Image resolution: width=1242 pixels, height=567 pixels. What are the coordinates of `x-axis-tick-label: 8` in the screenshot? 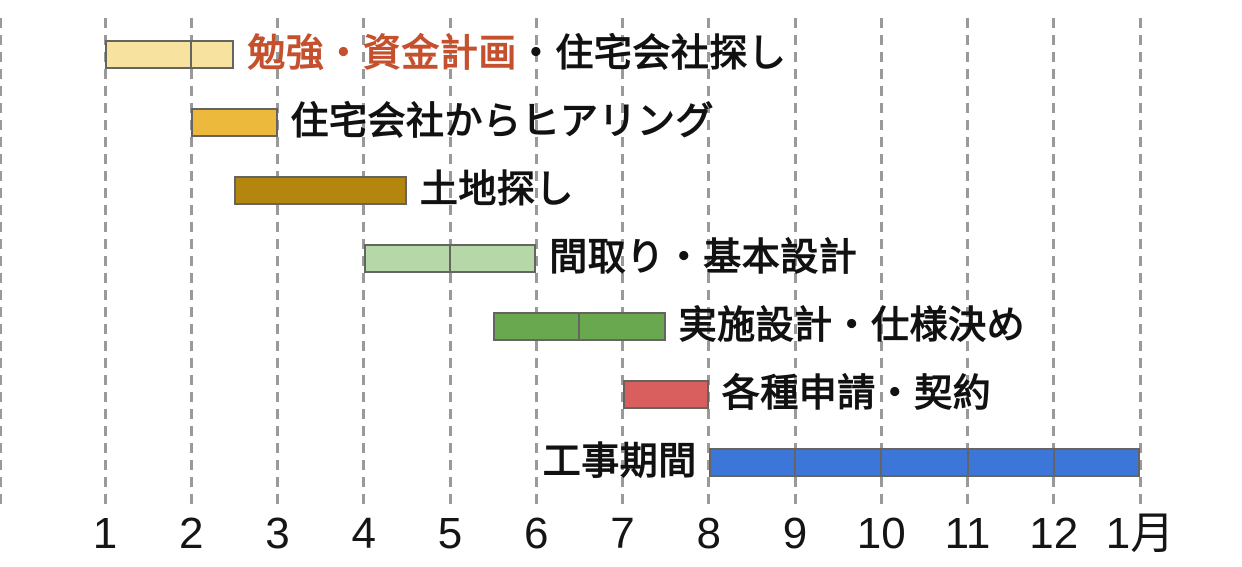 It's located at (708, 533).